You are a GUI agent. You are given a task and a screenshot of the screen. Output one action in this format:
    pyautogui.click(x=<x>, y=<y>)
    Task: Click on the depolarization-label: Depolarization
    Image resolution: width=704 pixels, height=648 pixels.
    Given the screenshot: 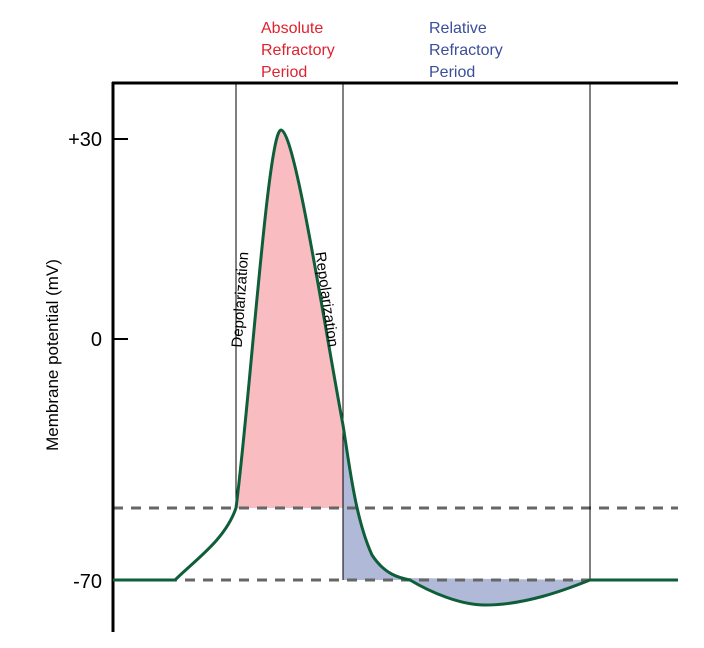 What is the action you would take?
    pyautogui.click(x=241, y=299)
    